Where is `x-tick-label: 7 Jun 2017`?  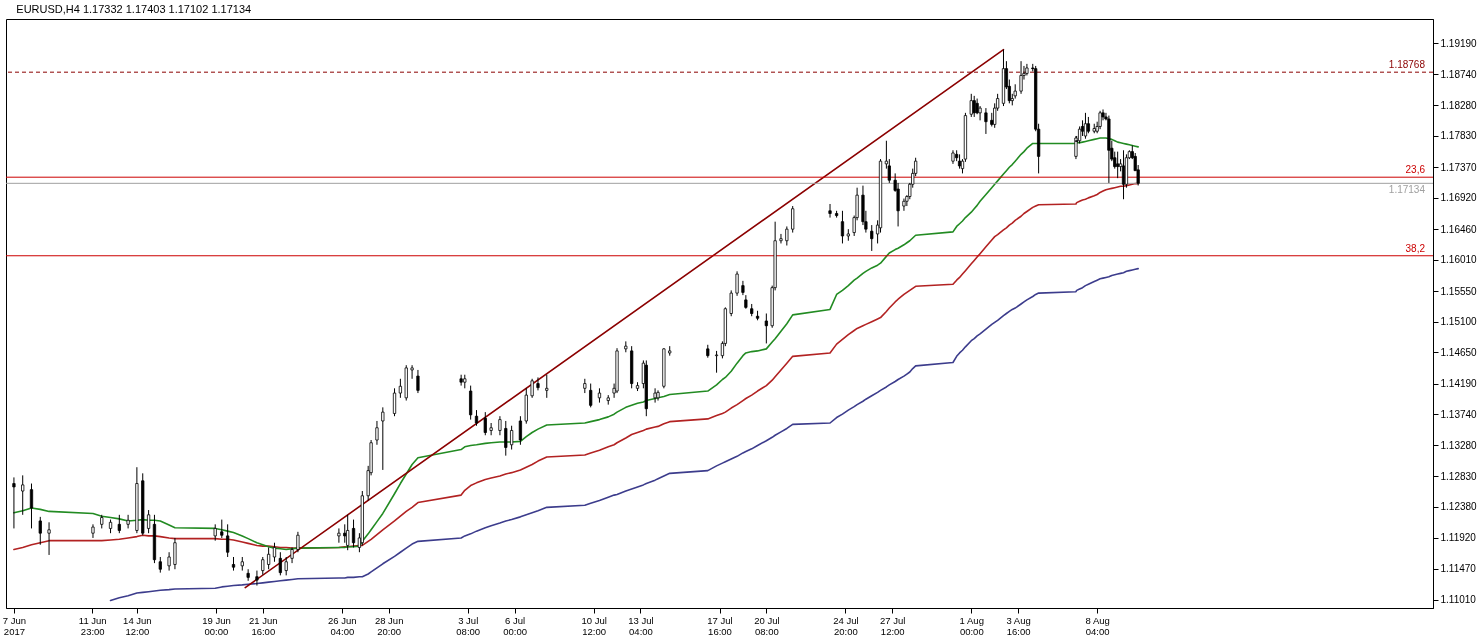
x-tick-label: 7 Jun 2017 is located at coordinates (14, 625).